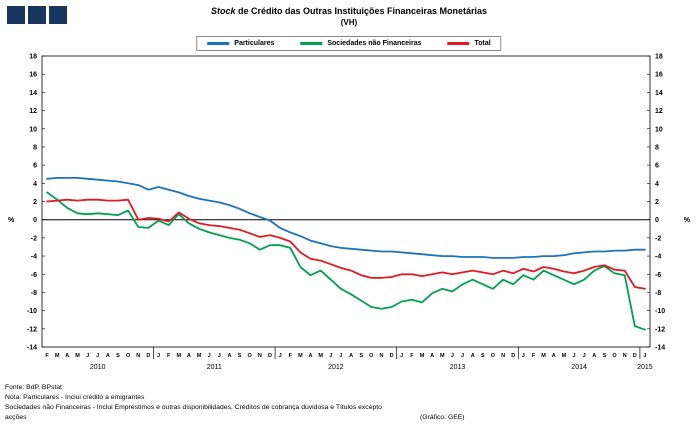 The image size is (698, 430). Describe the element at coordinates (34, 293) in the screenshot. I see `y-tick-label-left: -8` at that location.